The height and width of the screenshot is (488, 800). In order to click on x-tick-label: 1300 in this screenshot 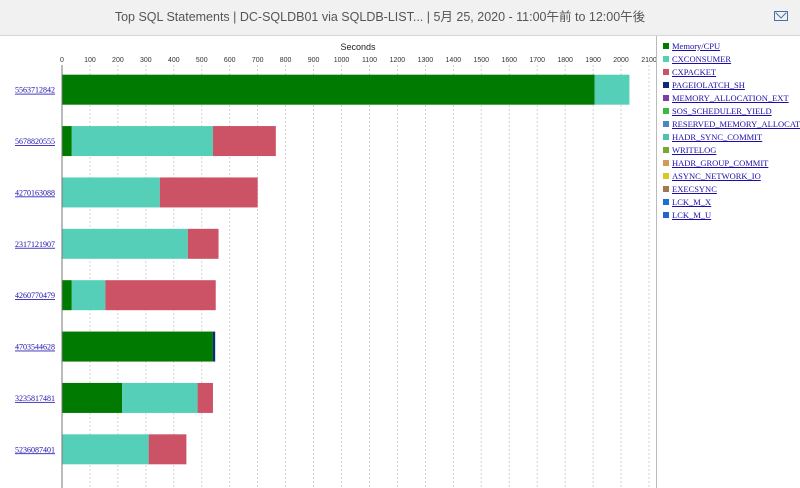, I will do `click(426, 60)`.